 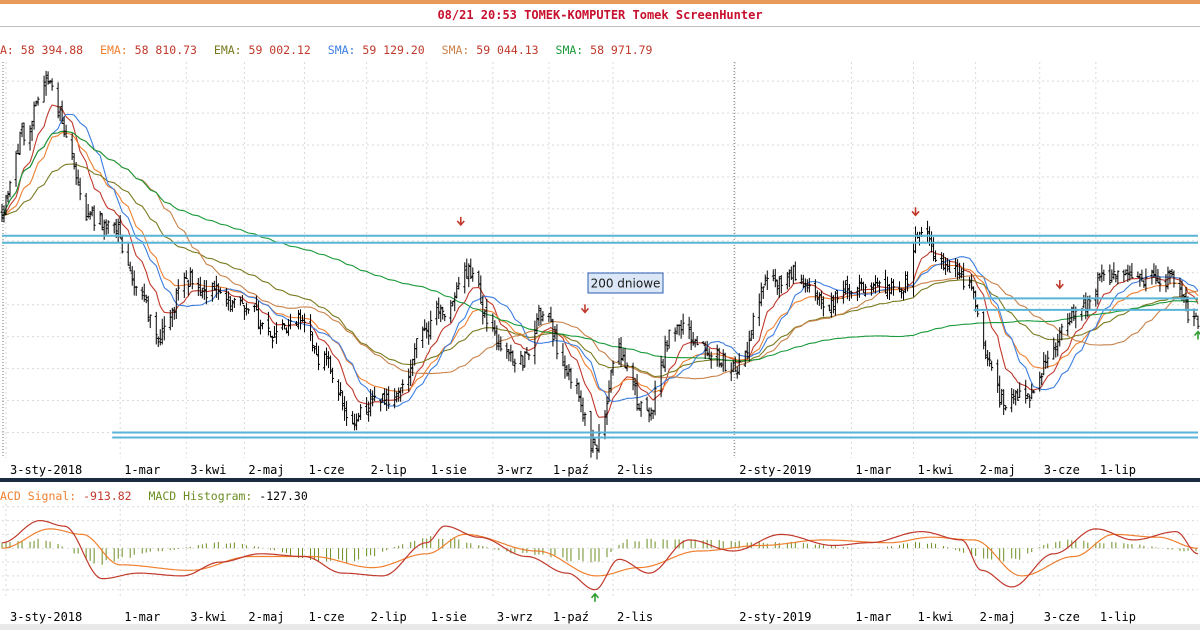 What do you see at coordinates (625, 283) in the screenshot?
I see `annotation-box` at bounding box center [625, 283].